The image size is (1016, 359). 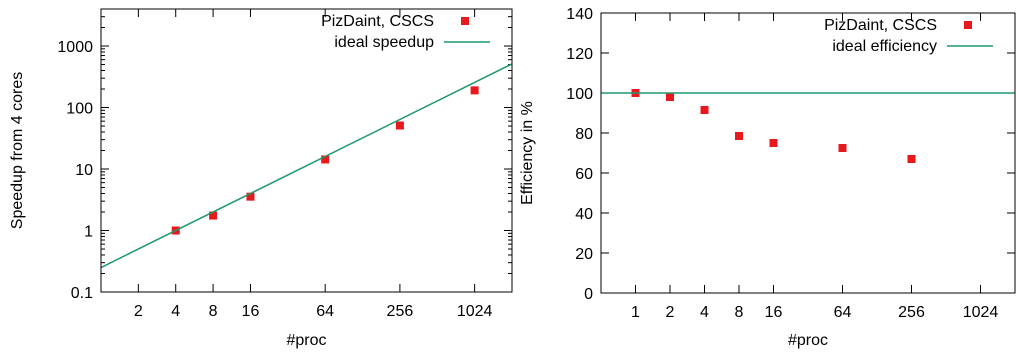 What do you see at coordinates (527, 153) in the screenshot?
I see `y-axis-label: Efficiency in %` at bounding box center [527, 153].